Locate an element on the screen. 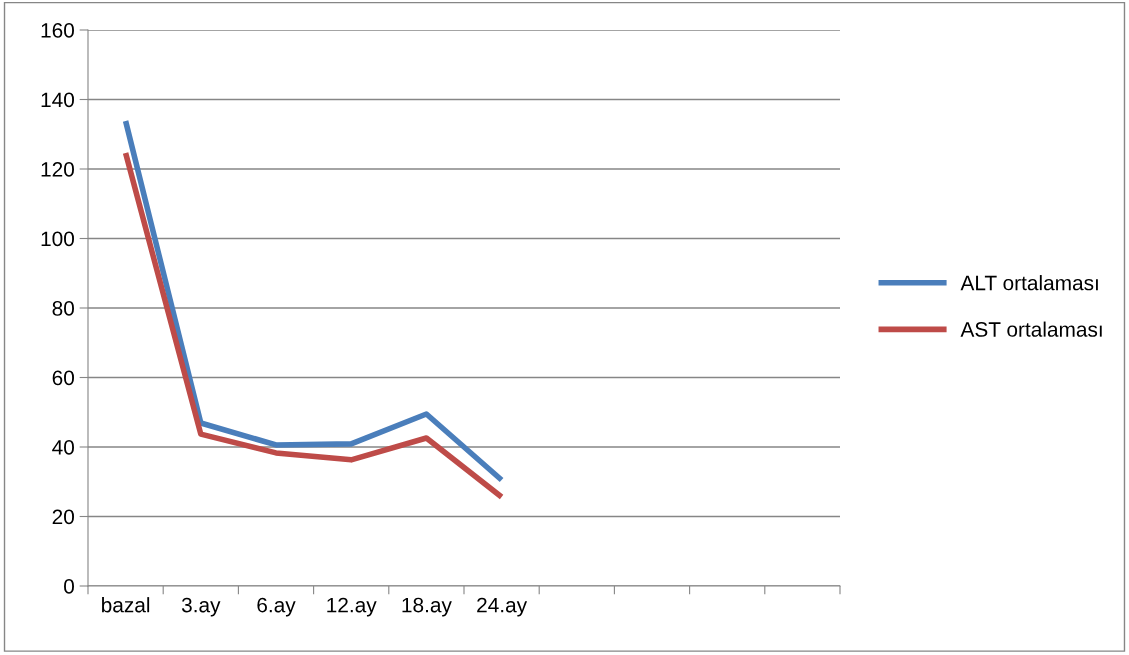 The width and height of the screenshot is (1129, 655). x-tick-label: 18.ay is located at coordinates (427, 607).